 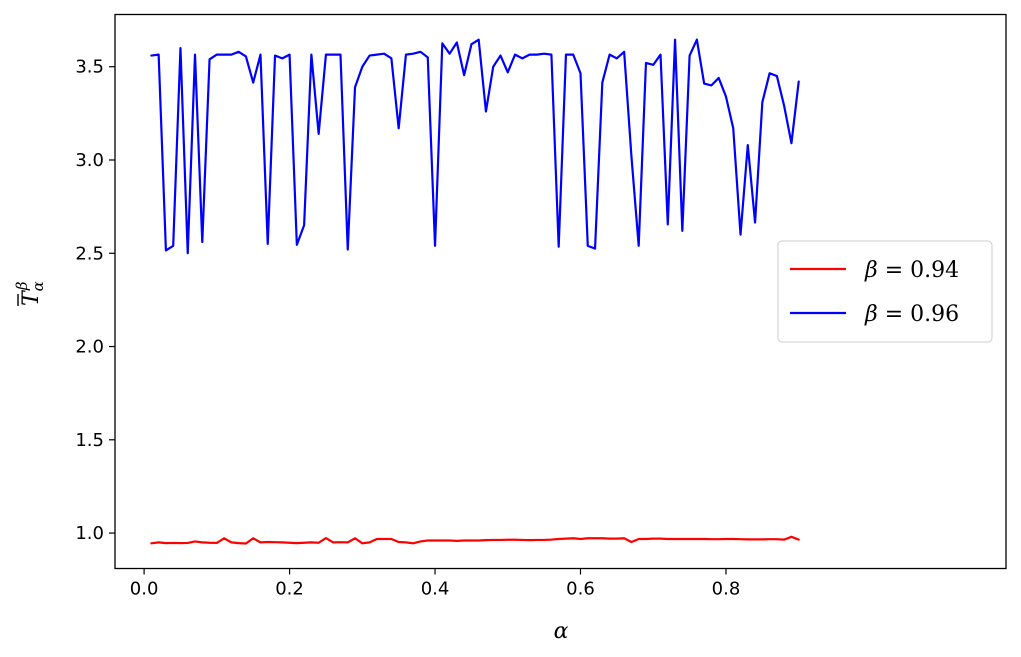 What do you see at coordinates (561, 631) in the screenshot?
I see `x-axis-label: α` at bounding box center [561, 631].